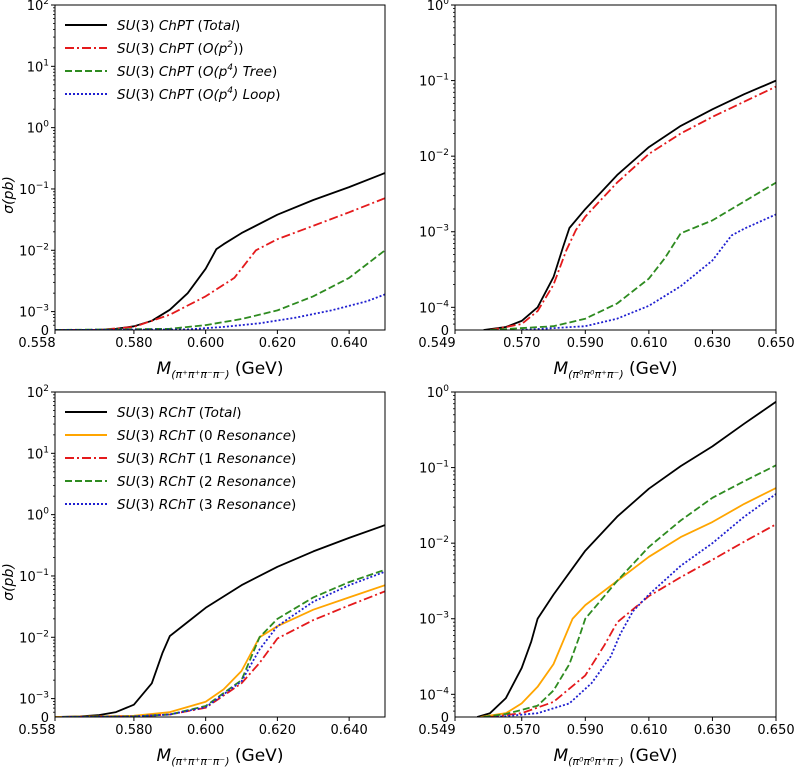  Describe the element at coordinates (206, 436) in the screenshot. I see `legend-label-1: SU(3) RChT (0 Resonance)` at that location.